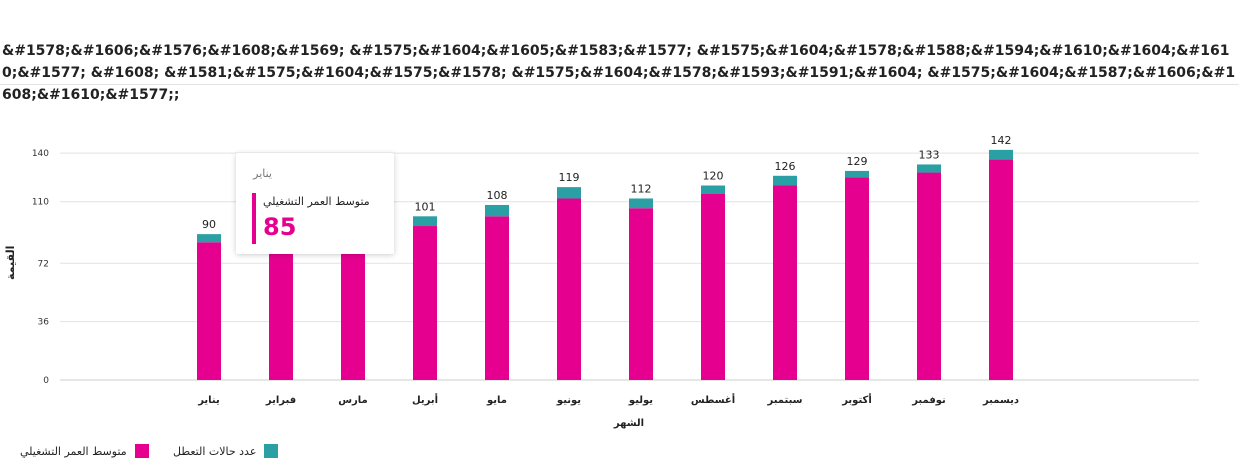 The width and height of the screenshot is (1239, 467). What do you see at coordinates (262, 173) in the screenshot?
I see `tooltip-category: يناير` at bounding box center [262, 173].